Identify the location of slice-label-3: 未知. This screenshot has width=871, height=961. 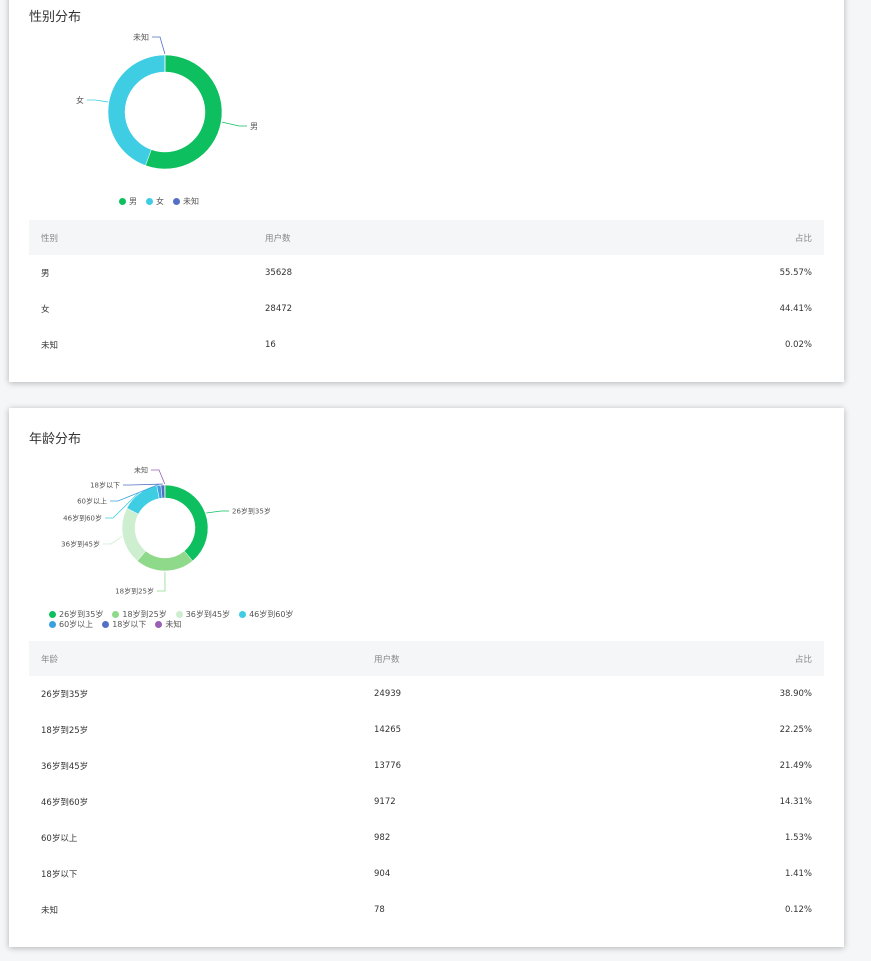
(141, 37).